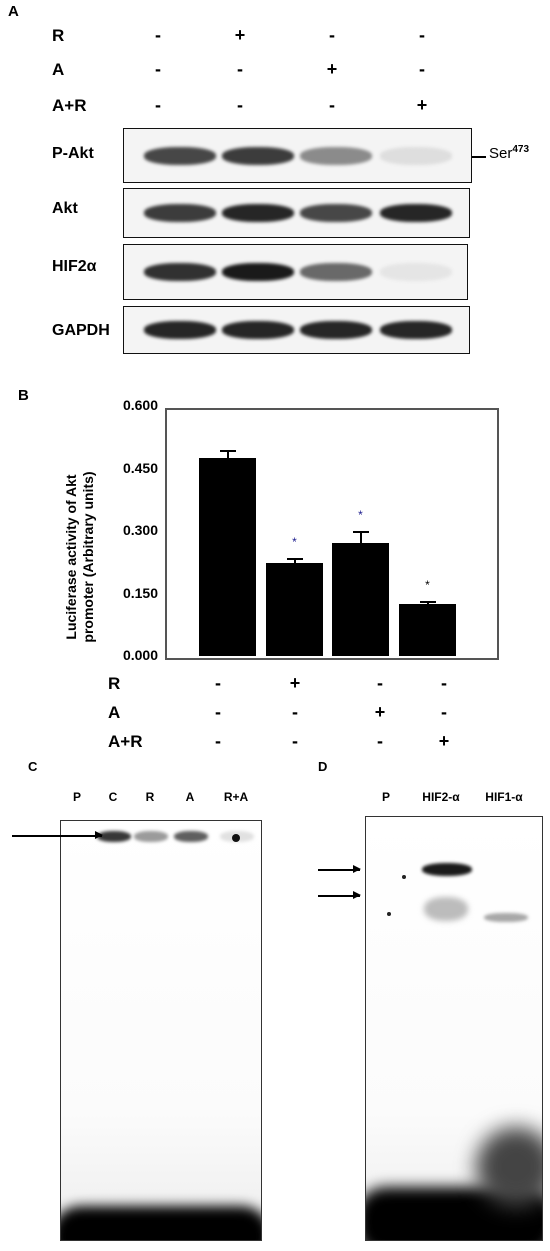 The width and height of the screenshot is (550, 1251). Describe the element at coordinates (240, 69) in the screenshot. I see `sign-a-1-1: -` at that location.